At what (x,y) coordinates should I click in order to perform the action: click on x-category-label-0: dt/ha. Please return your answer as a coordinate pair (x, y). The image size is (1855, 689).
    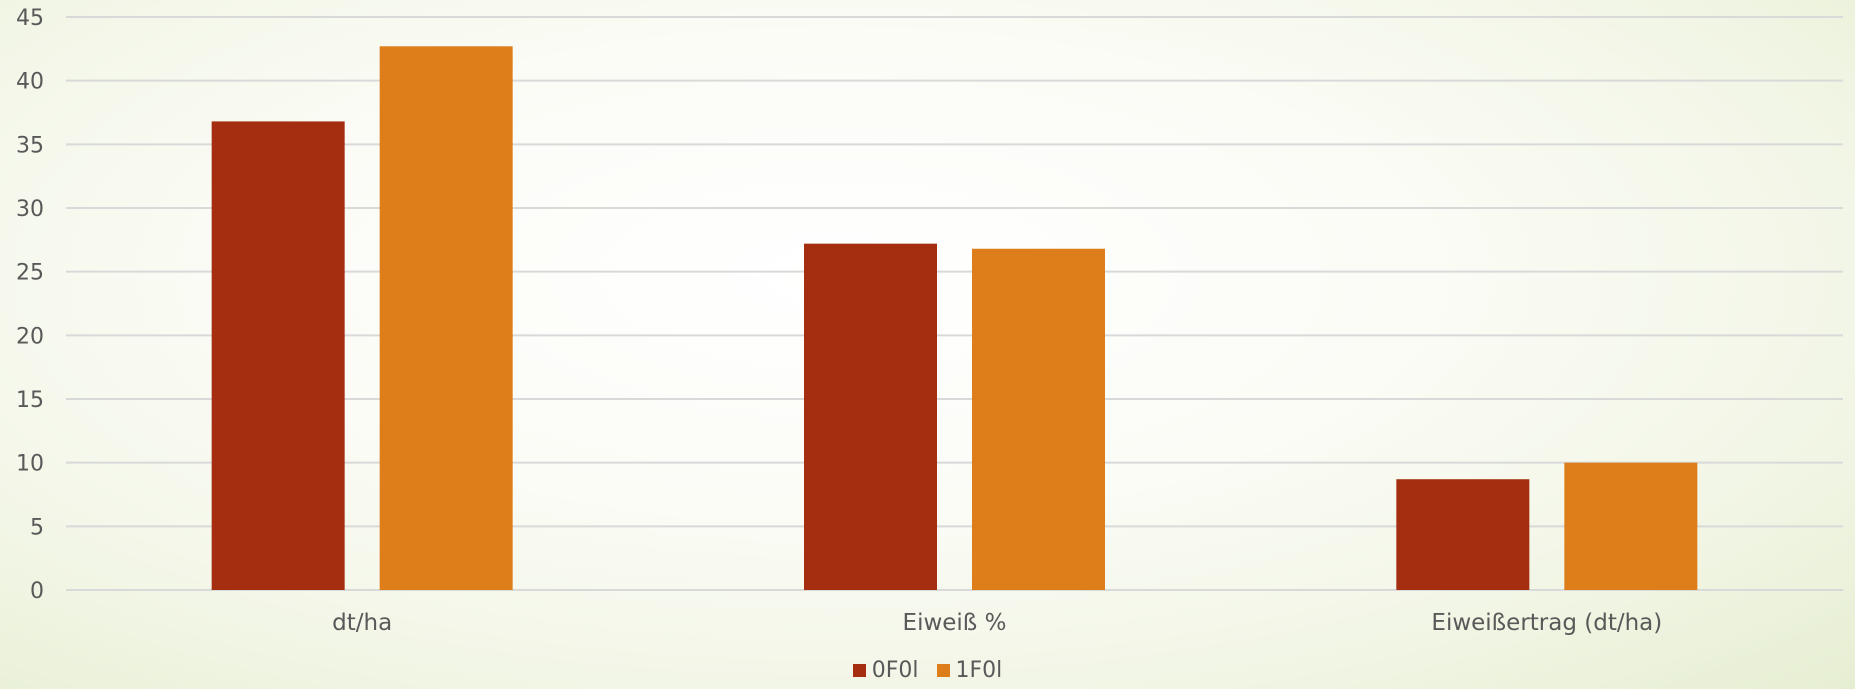
    Looking at the image, I should click on (362, 623).